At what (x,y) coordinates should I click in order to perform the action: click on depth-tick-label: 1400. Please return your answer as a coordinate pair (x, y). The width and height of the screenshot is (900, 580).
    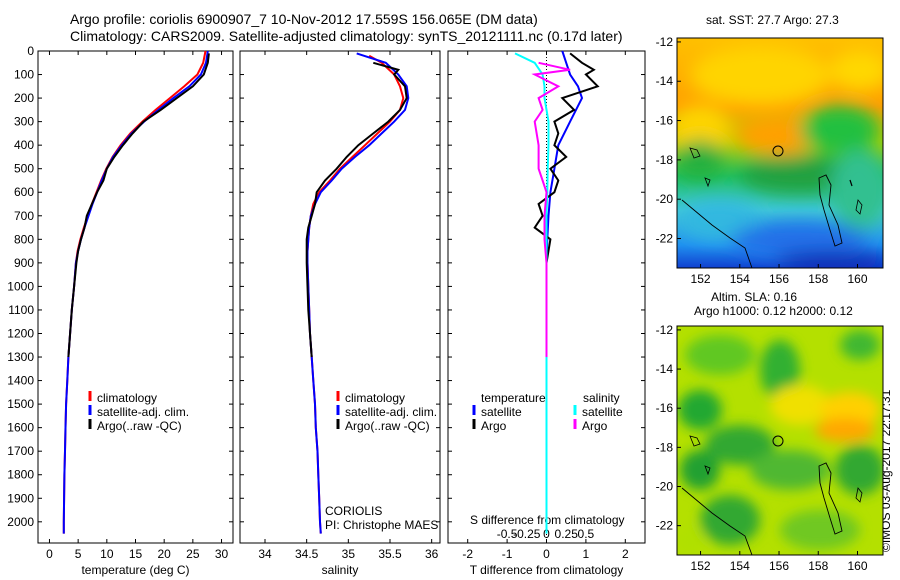
    Looking at the image, I should click on (20, 381).